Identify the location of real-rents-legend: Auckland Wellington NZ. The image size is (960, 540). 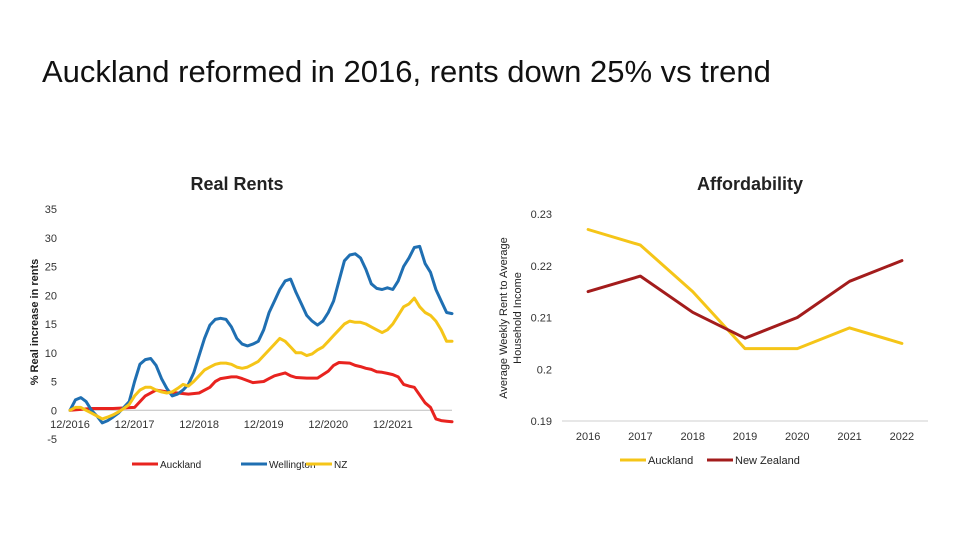
(239, 465).